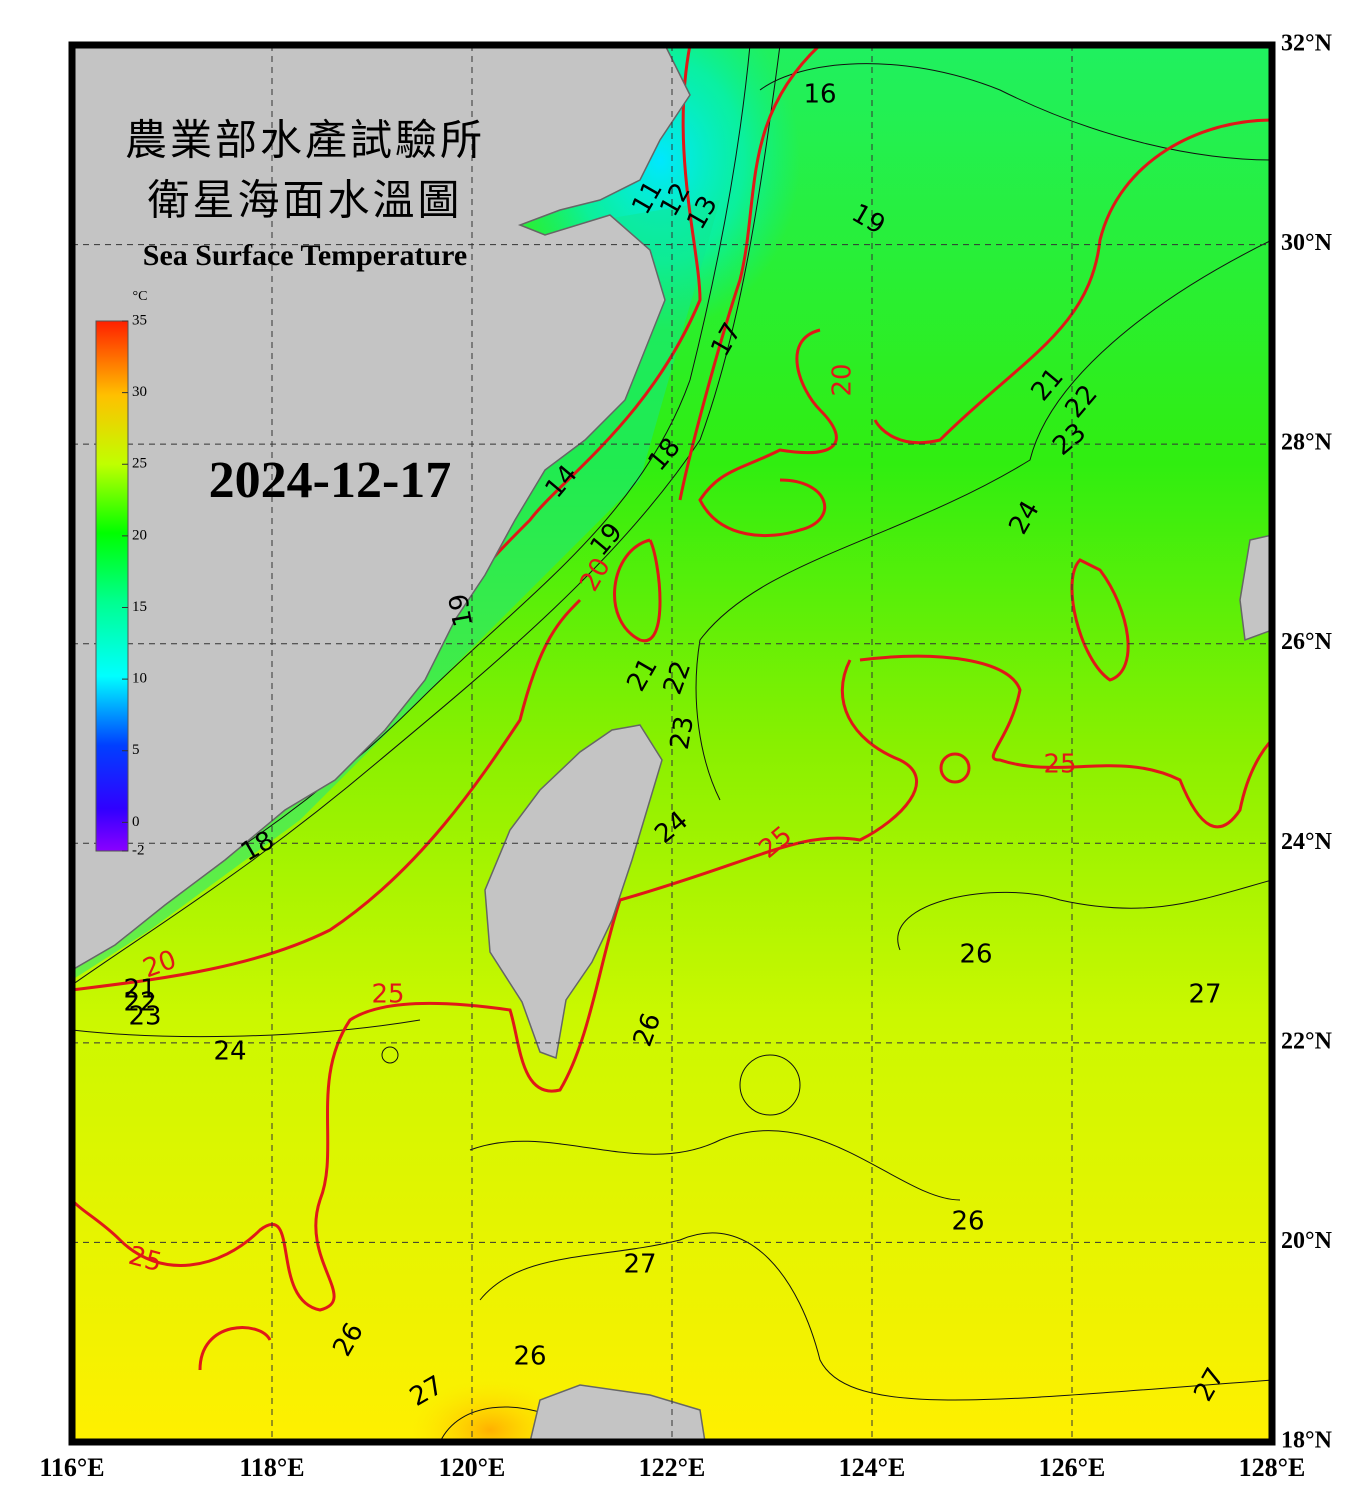 This screenshot has height=1500, width=1350. What do you see at coordinates (138, 850) in the screenshot?
I see `colorbar-tick-label: -2` at bounding box center [138, 850].